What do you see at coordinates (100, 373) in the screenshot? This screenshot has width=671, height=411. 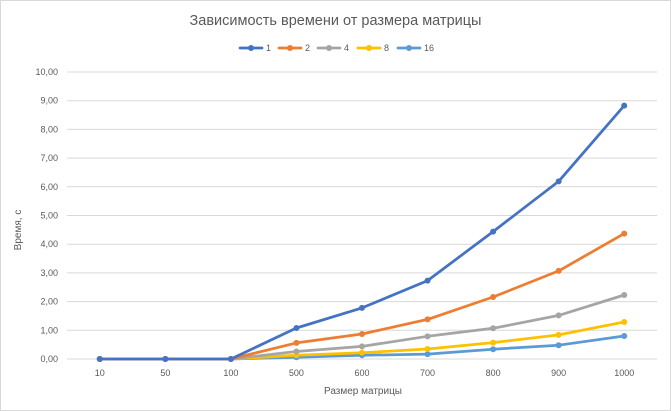 I see `x-tick-label: 10` at bounding box center [100, 373].